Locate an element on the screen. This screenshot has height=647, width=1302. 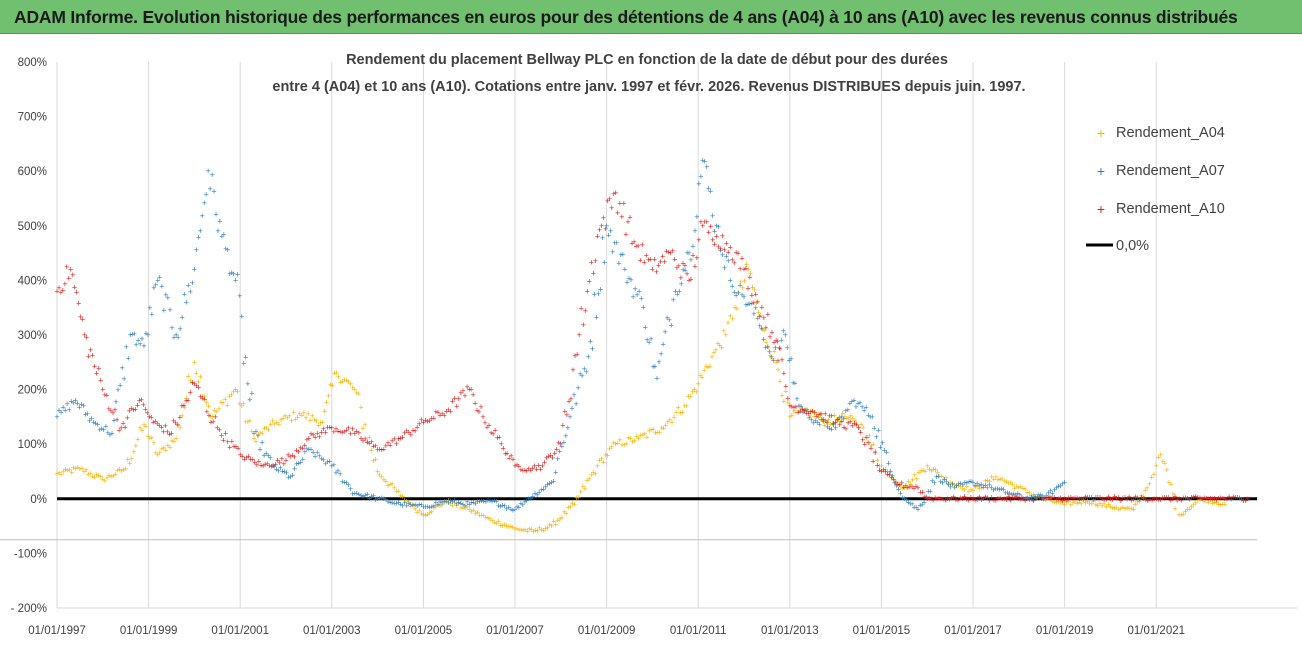
x-tick-label: 01/01/2017 is located at coordinates (973, 631).